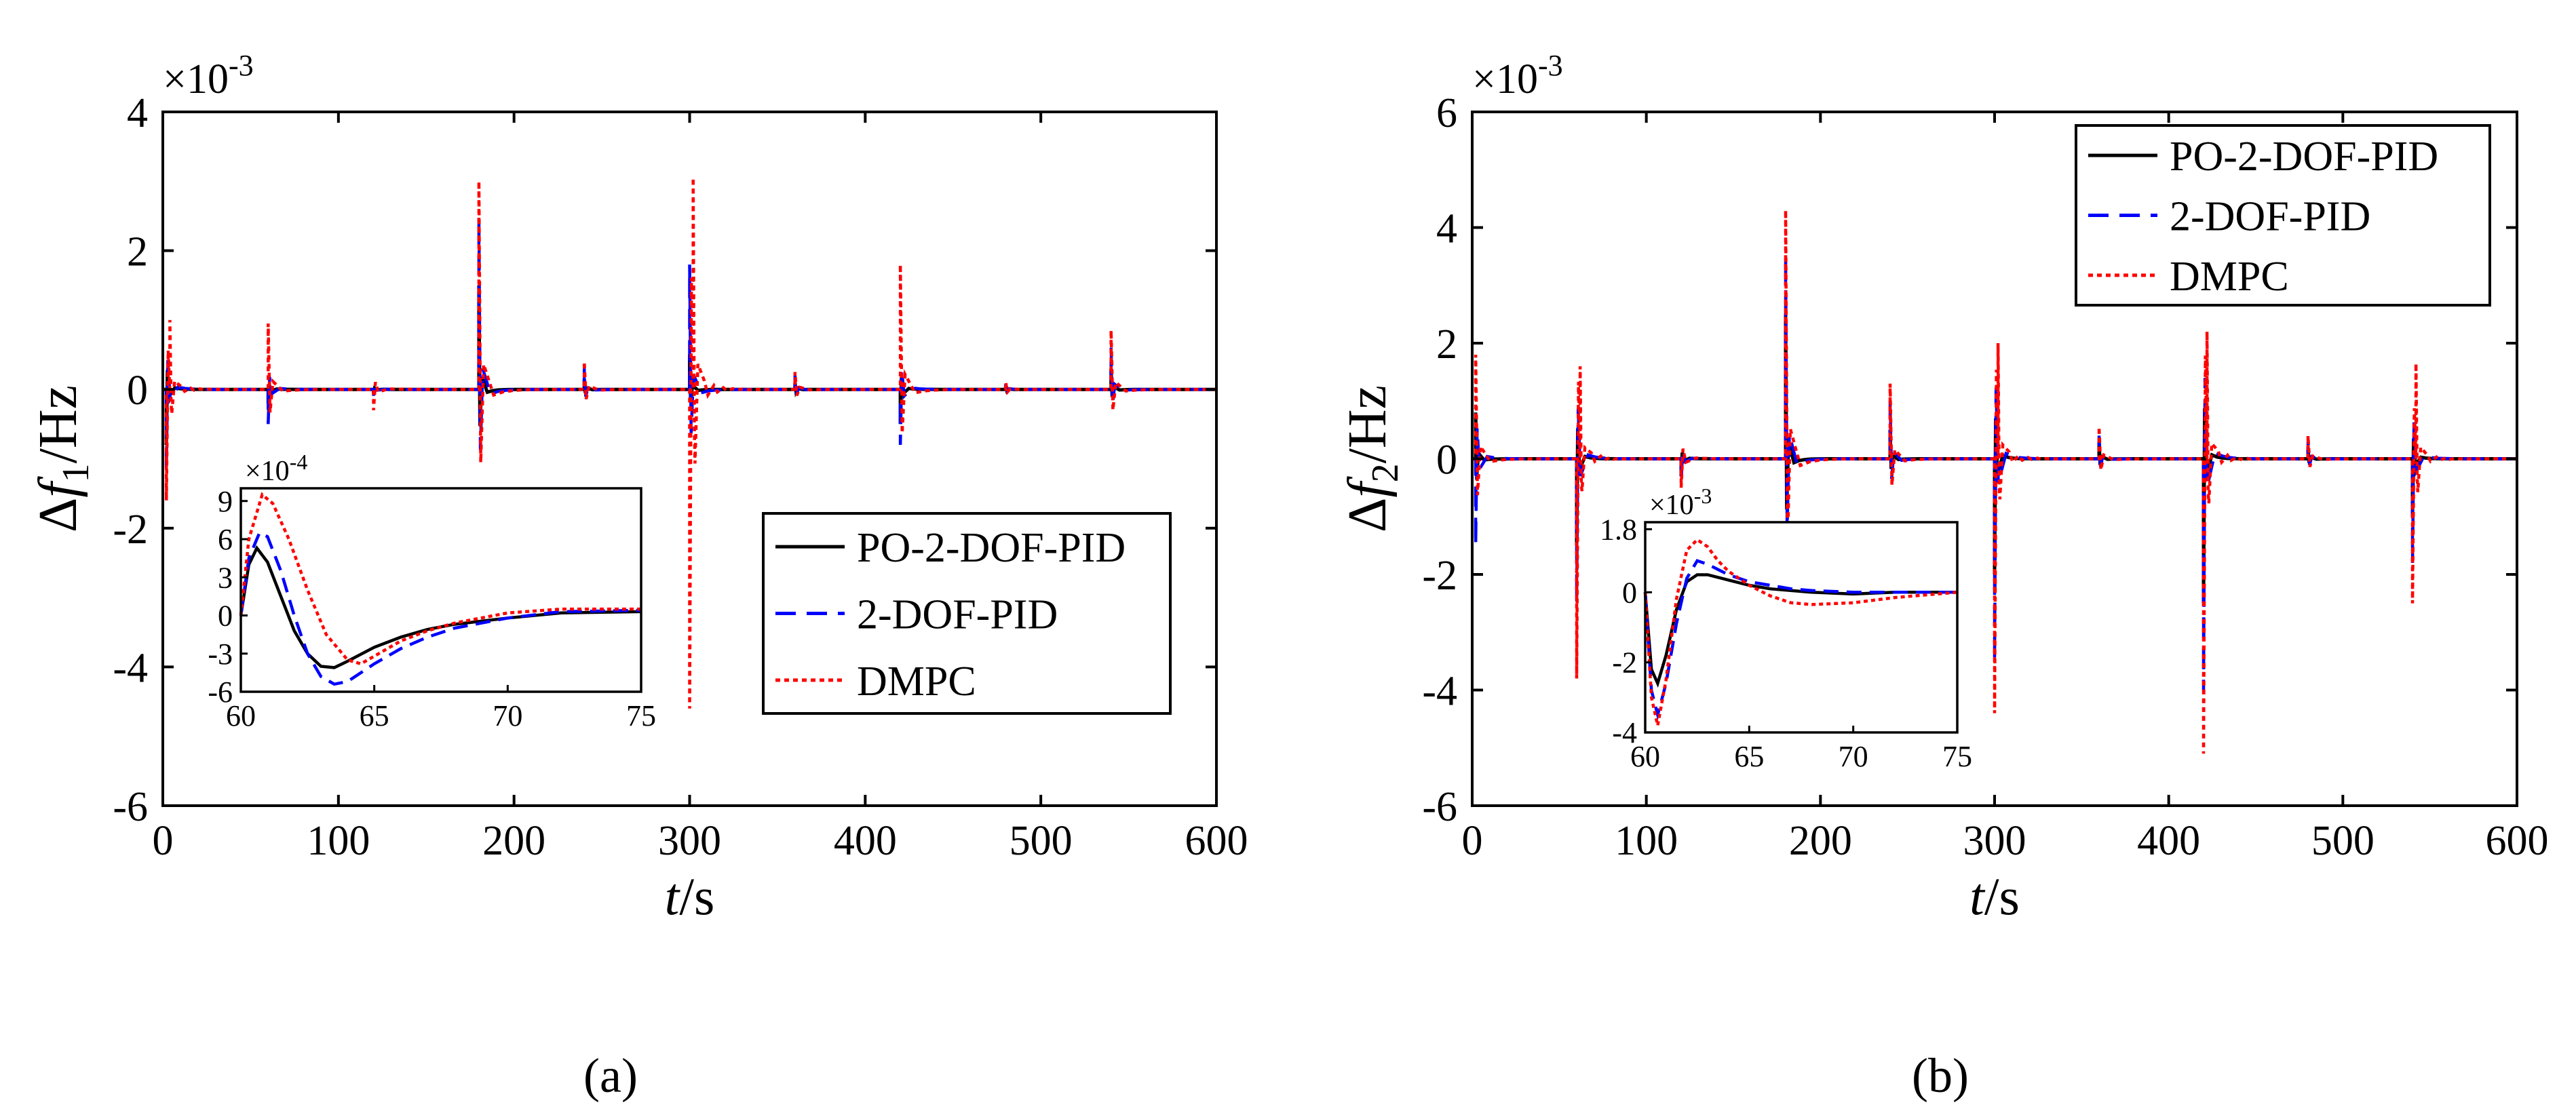 This screenshot has width=2576, height=1119. Describe the element at coordinates (1680, 503) in the screenshot. I see `inset-exponent: ×10⁻³` at that location.